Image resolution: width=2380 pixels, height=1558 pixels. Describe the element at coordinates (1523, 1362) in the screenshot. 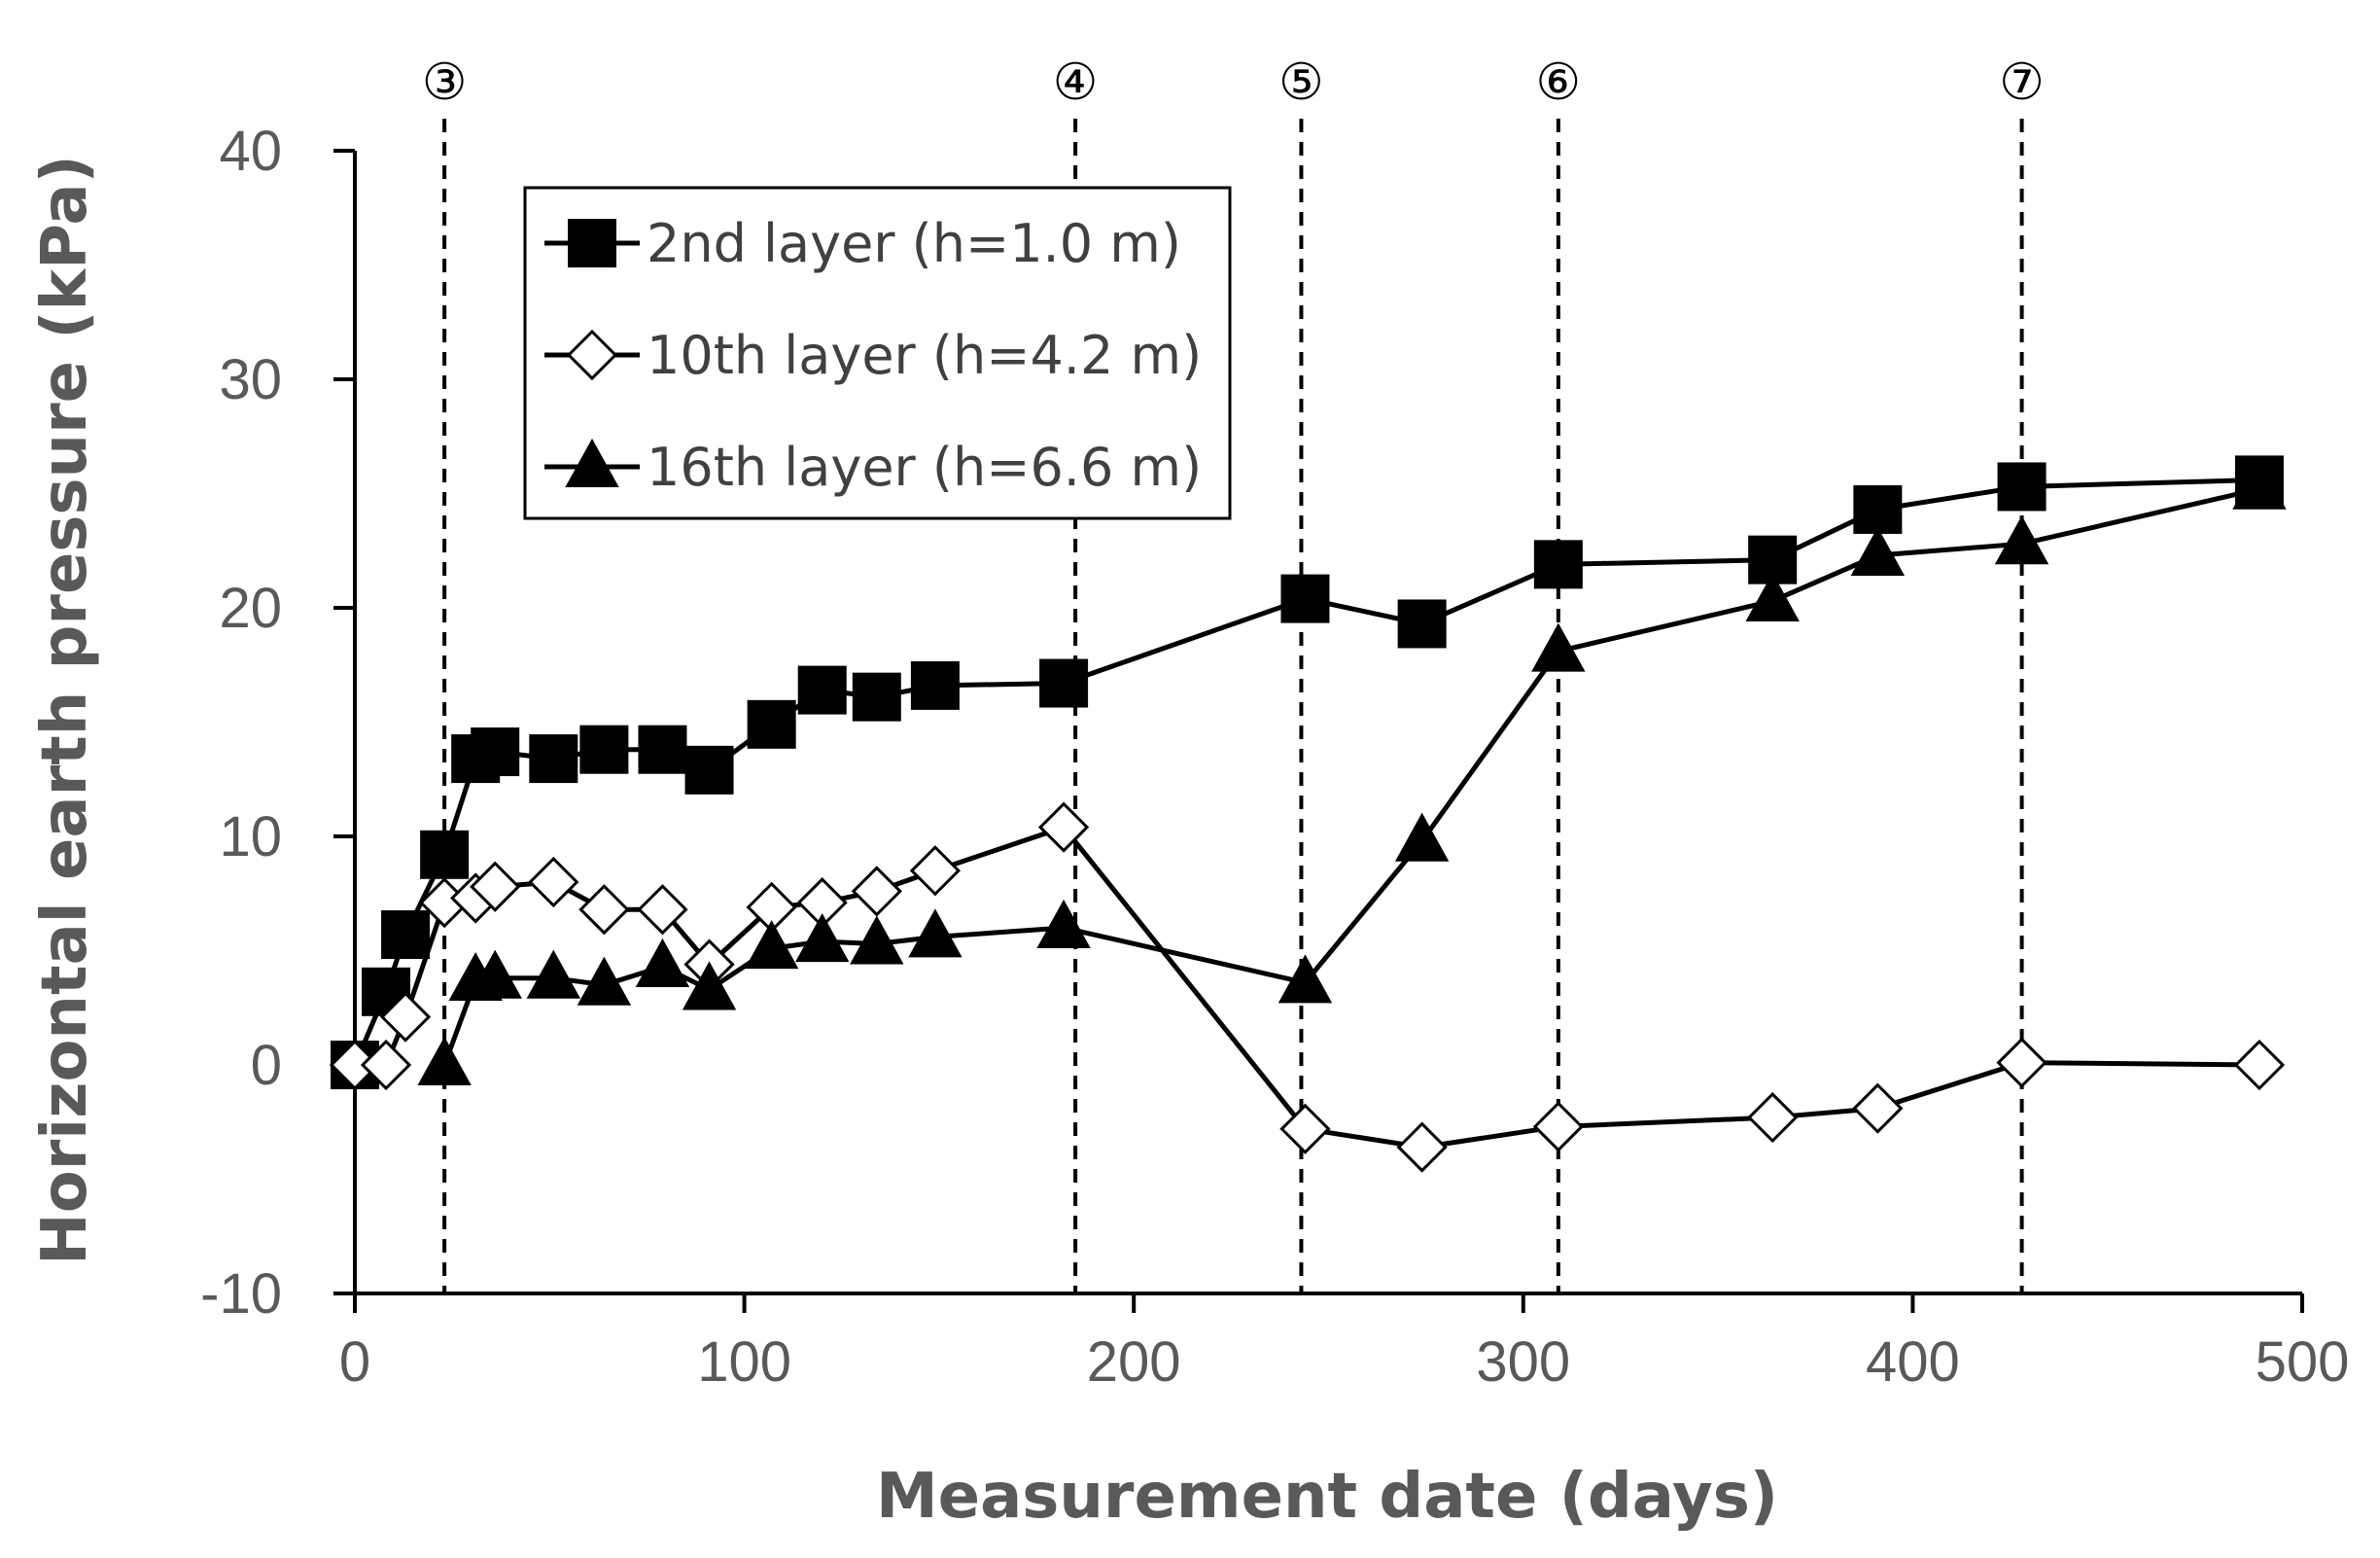

I see `x-tick-label: 300` at that location.